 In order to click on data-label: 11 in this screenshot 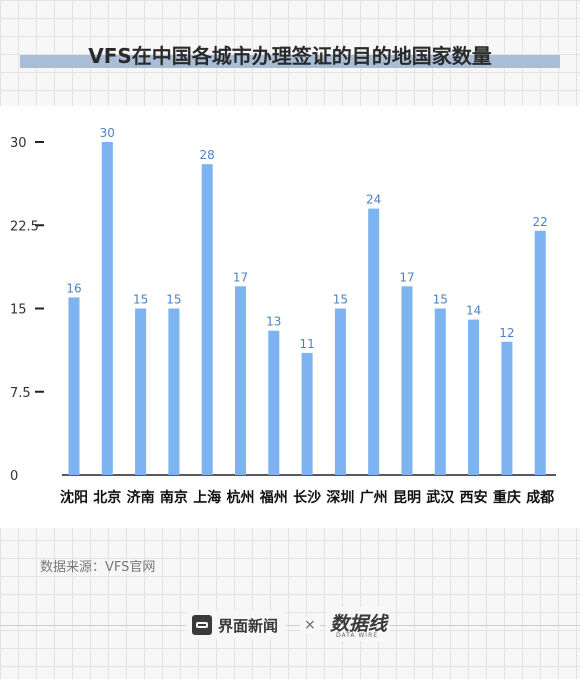, I will do `click(306, 344)`.